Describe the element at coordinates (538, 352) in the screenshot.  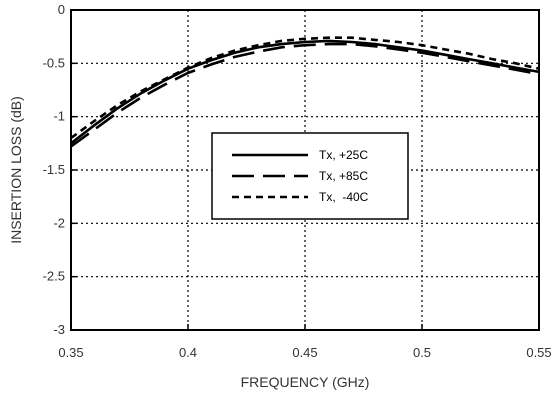
I see `x-tick-label: 0.55` at that location.